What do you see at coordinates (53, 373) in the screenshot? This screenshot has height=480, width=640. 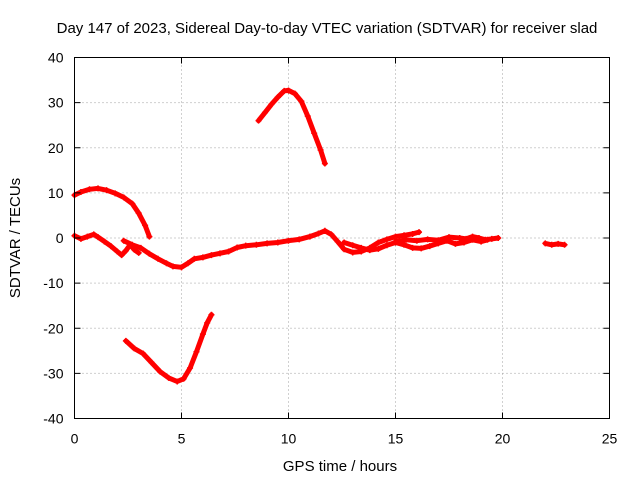 I see `y-tick-label: -30` at bounding box center [53, 373].